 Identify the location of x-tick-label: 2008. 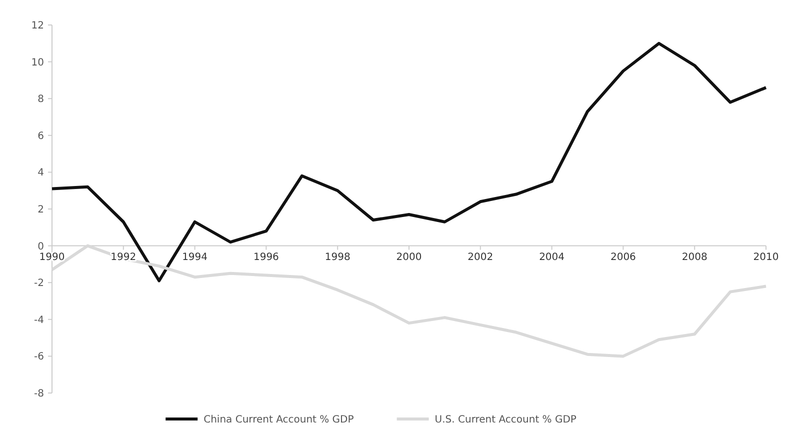
(695, 257).